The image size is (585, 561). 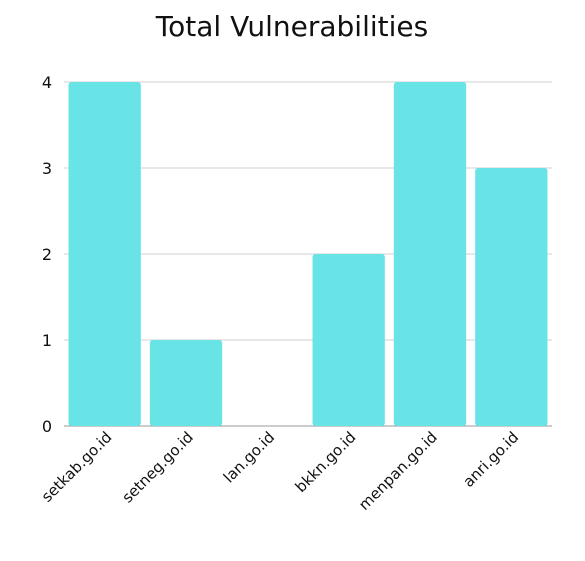 What do you see at coordinates (398, 471) in the screenshot?
I see `x-tick-label: menpan.go.id` at bounding box center [398, 471].